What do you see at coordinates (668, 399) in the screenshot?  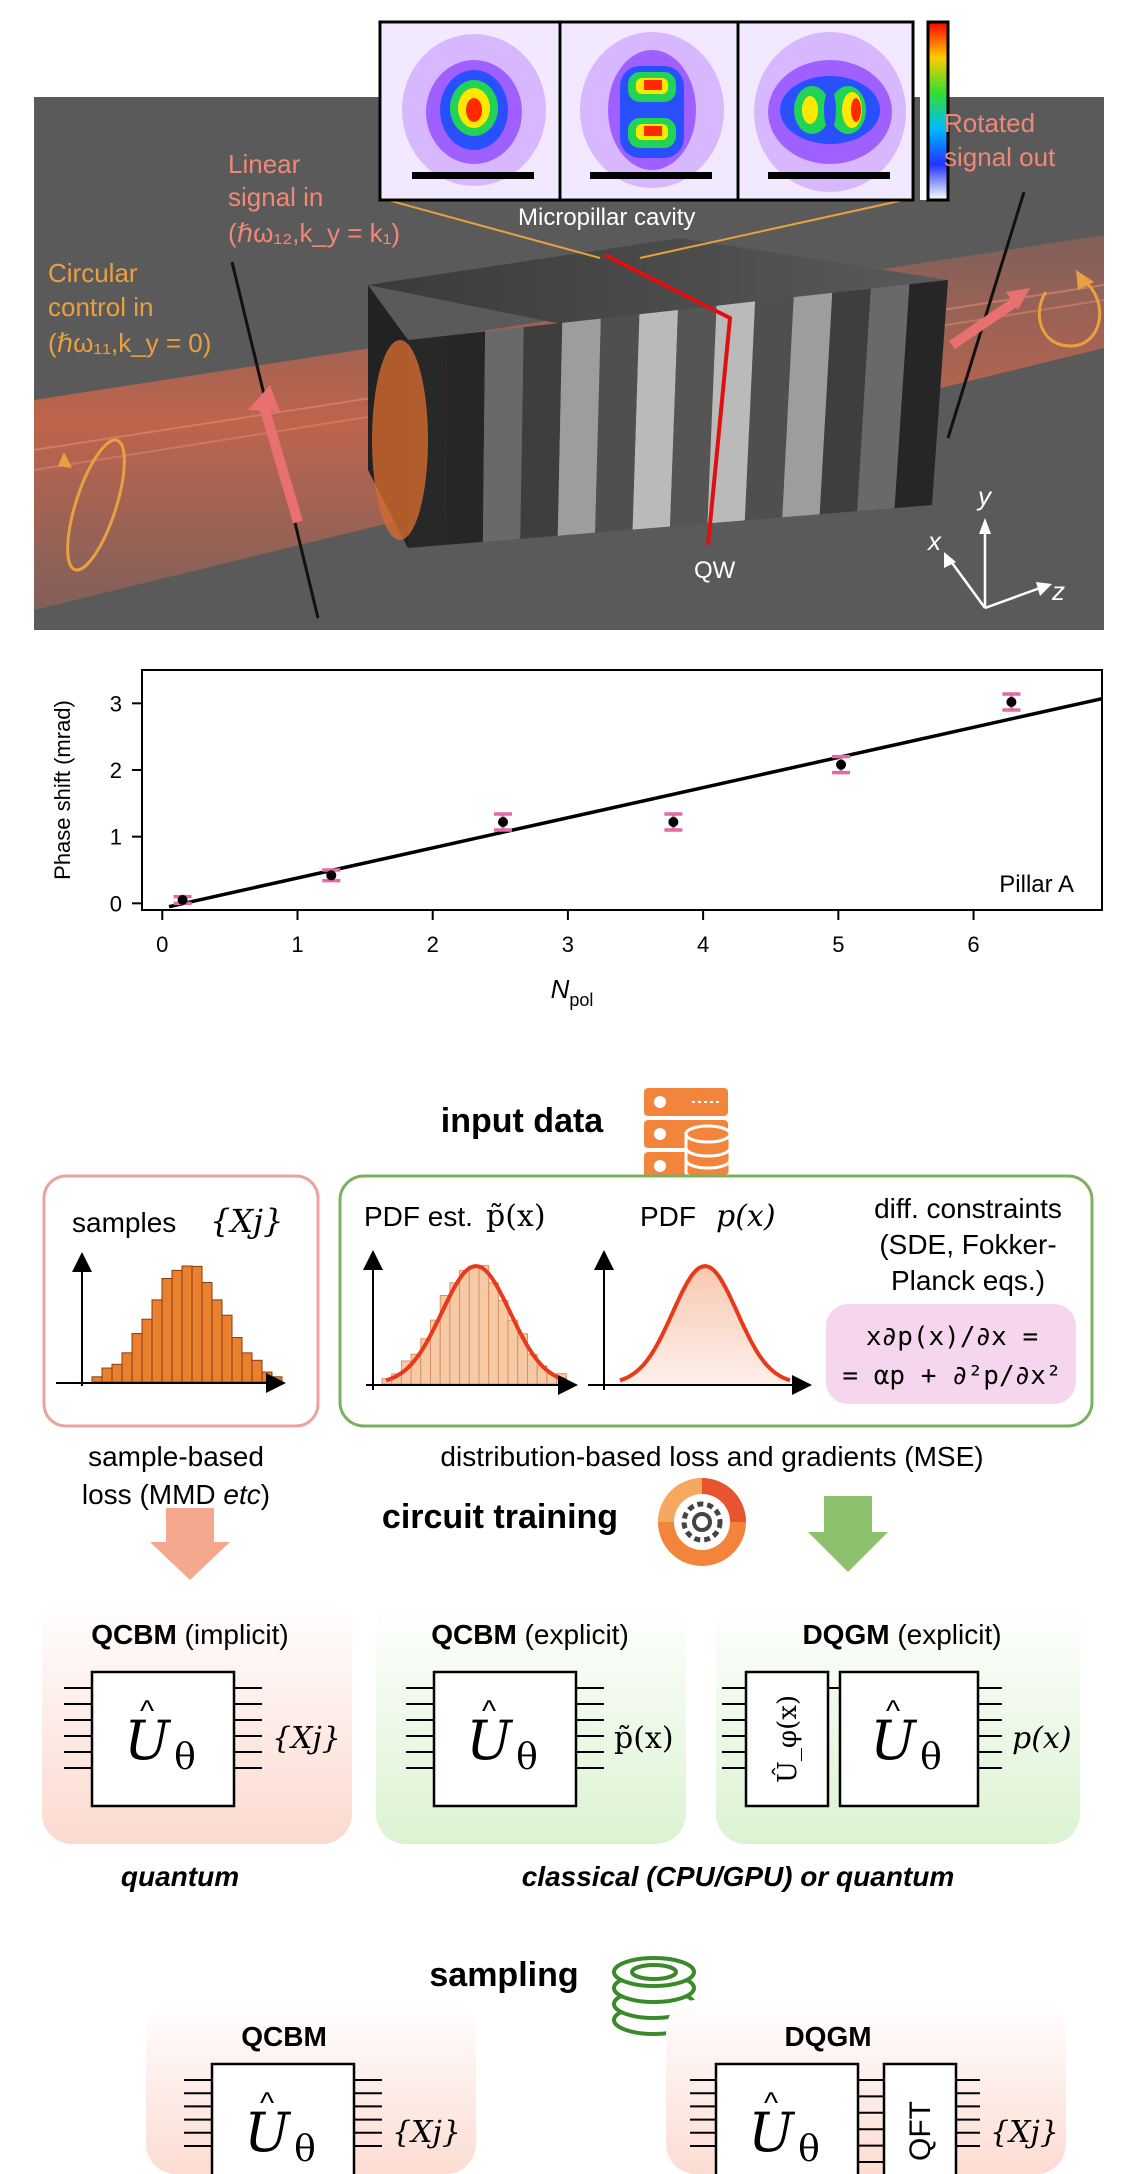 I see `qw-line` at bounding box center [668, 399].